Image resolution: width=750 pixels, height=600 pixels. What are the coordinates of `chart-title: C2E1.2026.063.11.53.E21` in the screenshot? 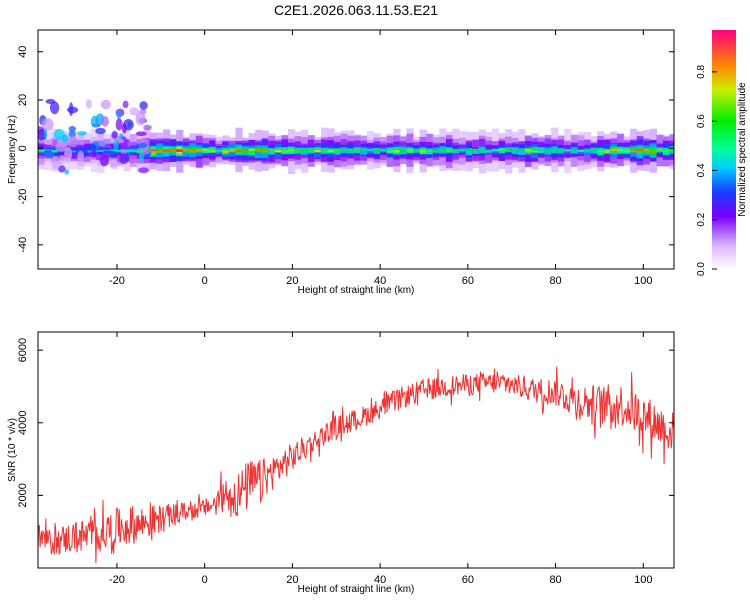 It's located at (356, 10).